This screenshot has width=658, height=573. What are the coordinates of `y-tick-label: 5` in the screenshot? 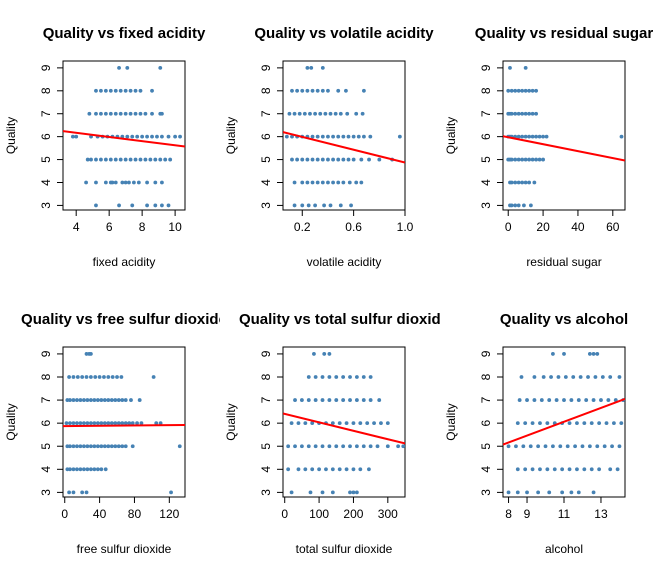 It's located at (486, 446).